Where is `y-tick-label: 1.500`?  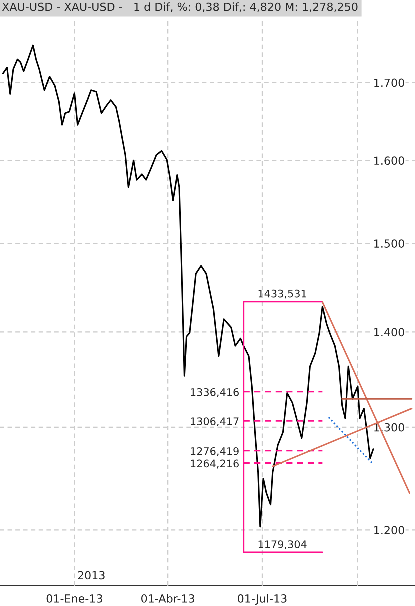 y-tick-label: 1.500 is located at coordinates (389, 244).